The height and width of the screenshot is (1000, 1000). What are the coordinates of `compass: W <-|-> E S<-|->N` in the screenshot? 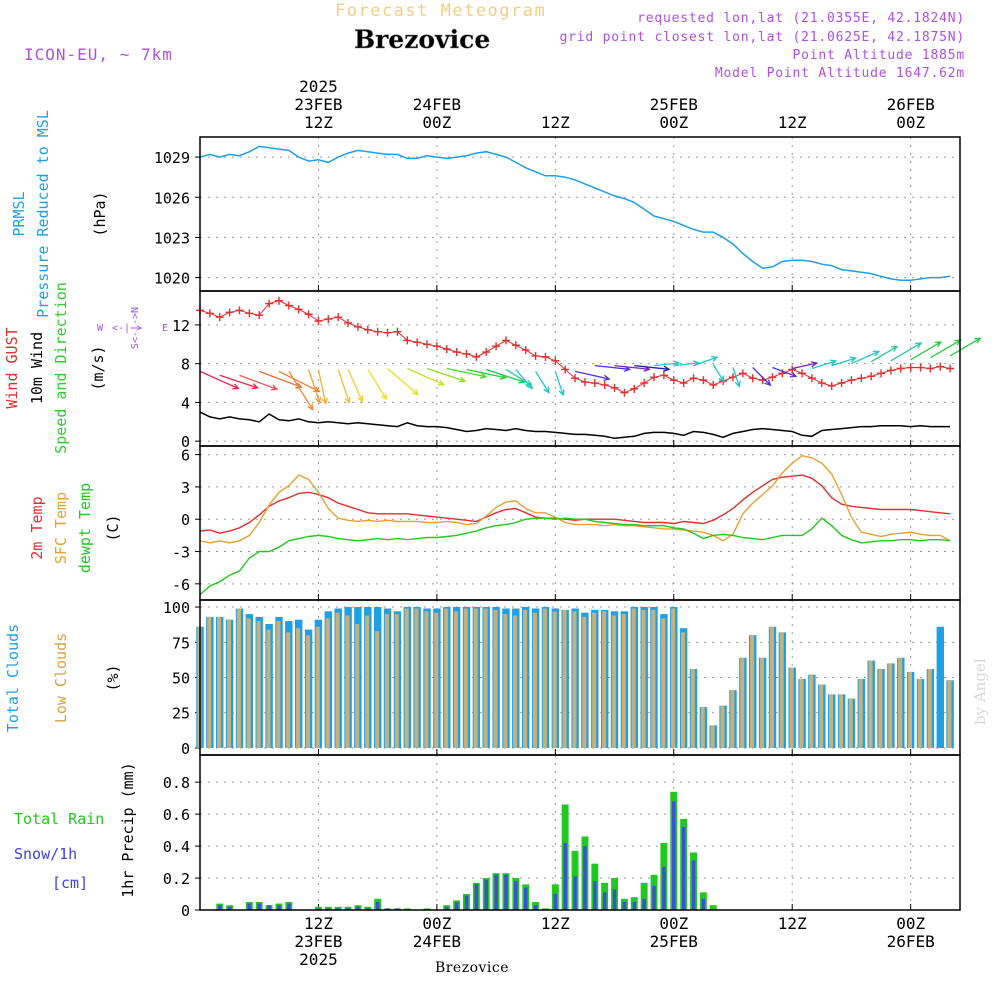 It's located at (132, 328).